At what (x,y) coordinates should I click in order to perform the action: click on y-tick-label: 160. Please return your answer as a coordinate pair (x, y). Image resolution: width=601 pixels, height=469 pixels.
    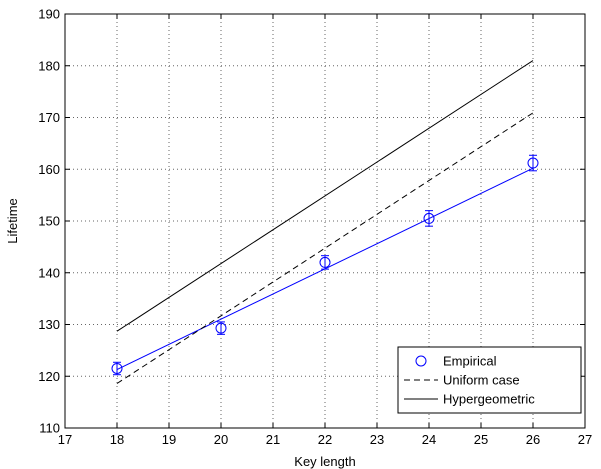
    Looking at the image, I should click on (49, 169).